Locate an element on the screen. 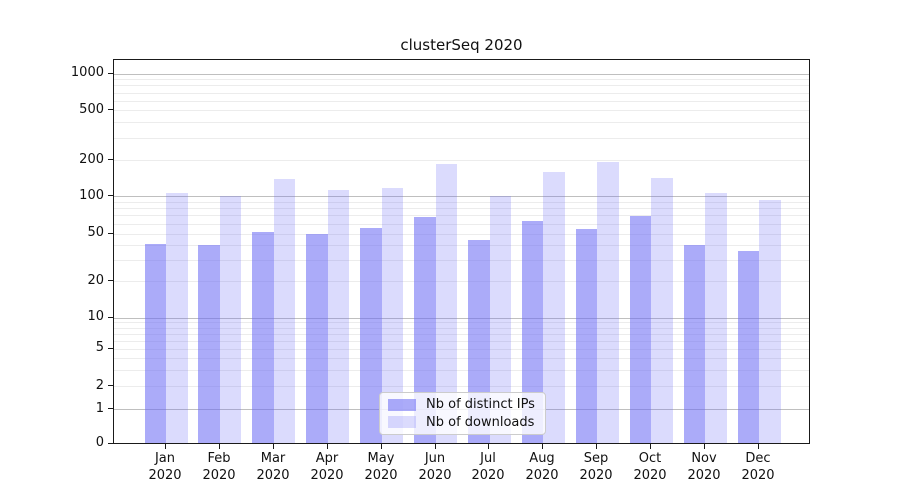 Image resolution: width=900 pixels, height=500 pixels. bar-distinct-ips-nov is located at coordinates (694, 344).